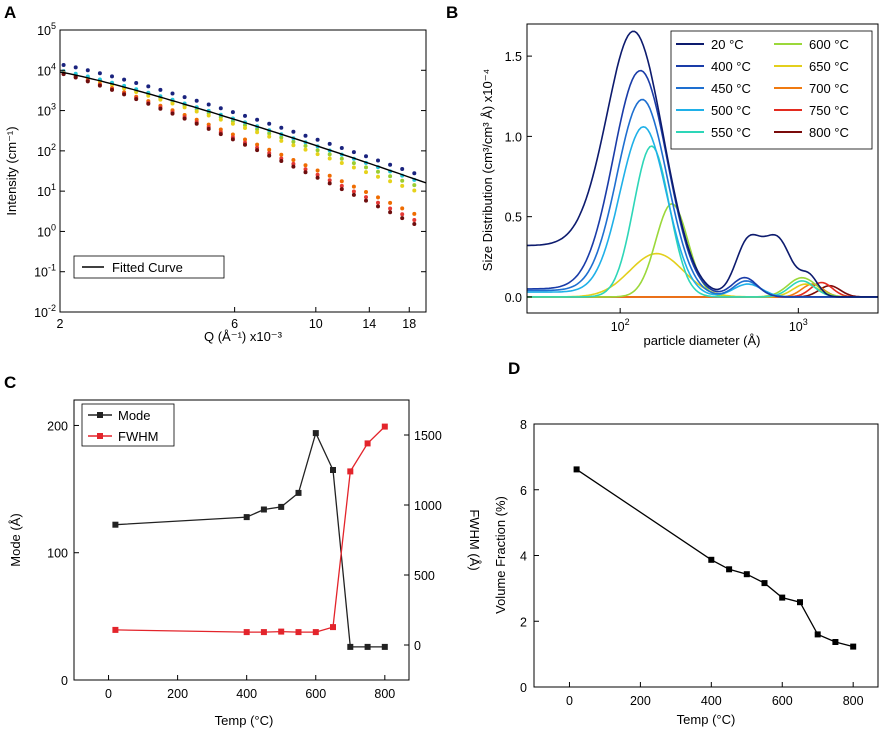 The width and height of the screenshot is (886, 744). I want to click on panel-a-legend: Fitted Curve, so click(149, 267).